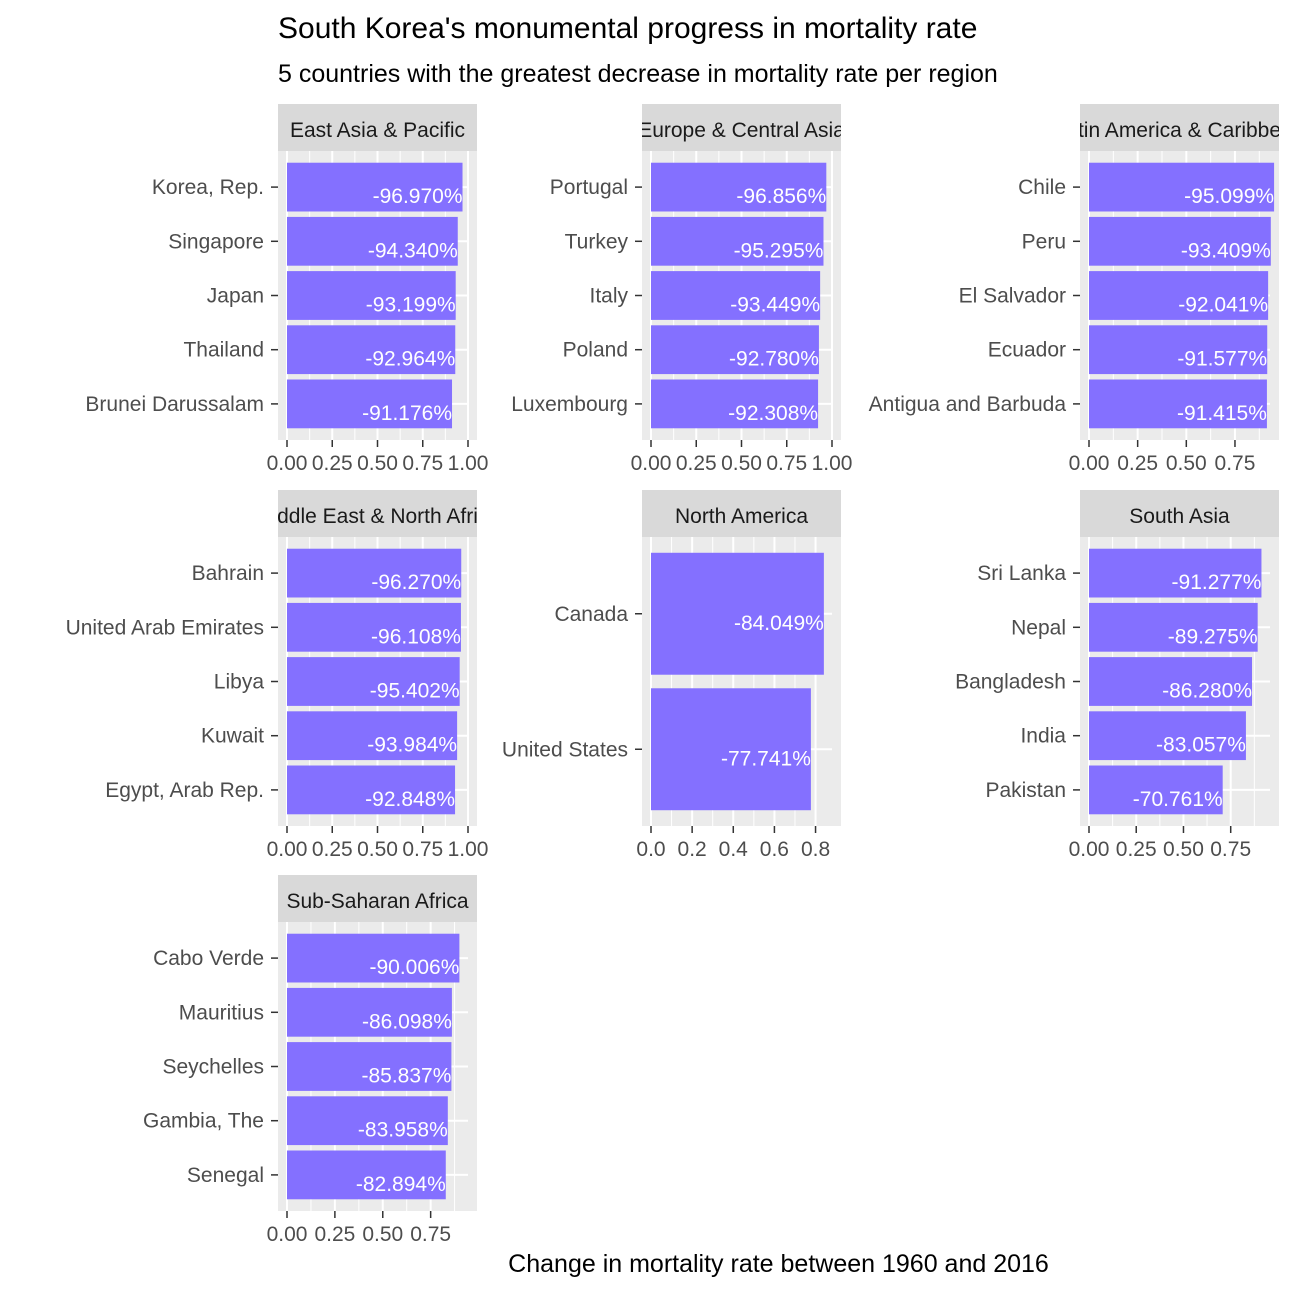 The image size is (1296, 1296). I want to click on bar-libya, so click(373, 681).